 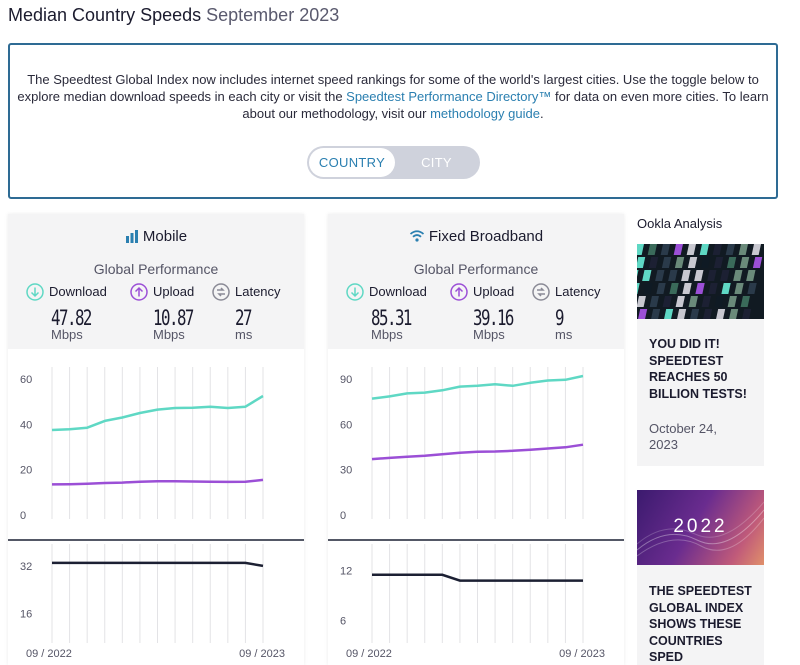 I want to click on fixed-download-unit: Mbps, so click(x=387, y=334).